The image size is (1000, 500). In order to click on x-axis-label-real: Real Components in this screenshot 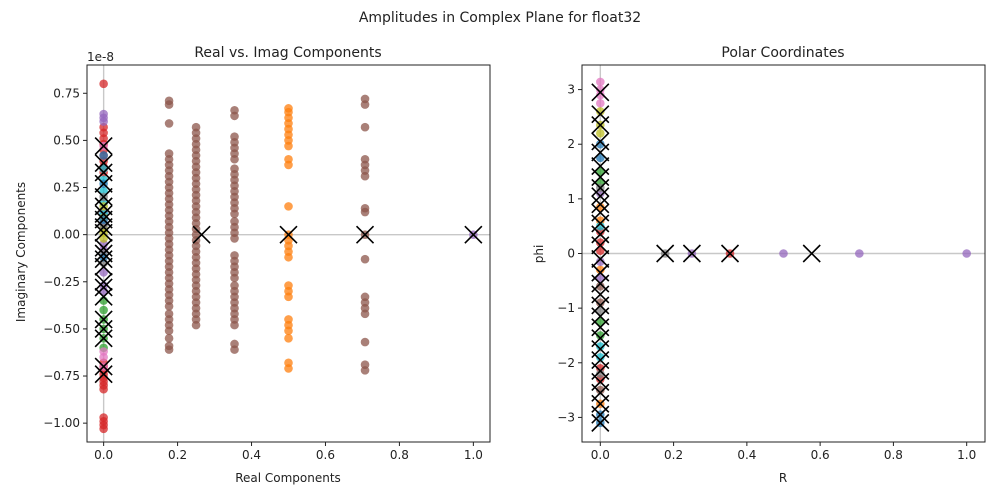, I will do `click(288, 478)`.